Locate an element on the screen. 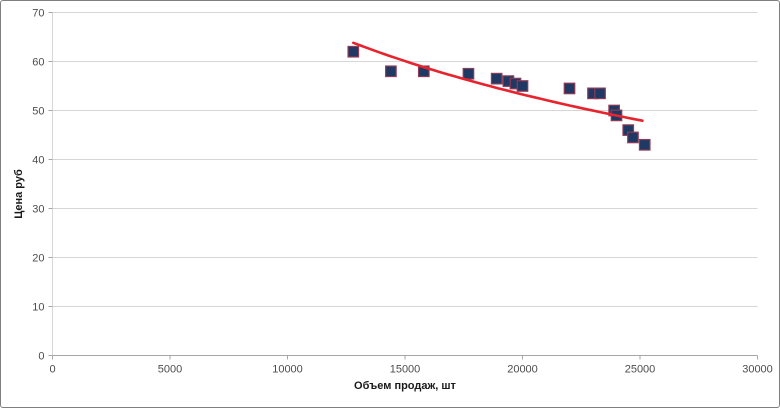 The height and width of the screenshot is (408, 780). y-tick-label: 60 is located at coordinates (38, 63).